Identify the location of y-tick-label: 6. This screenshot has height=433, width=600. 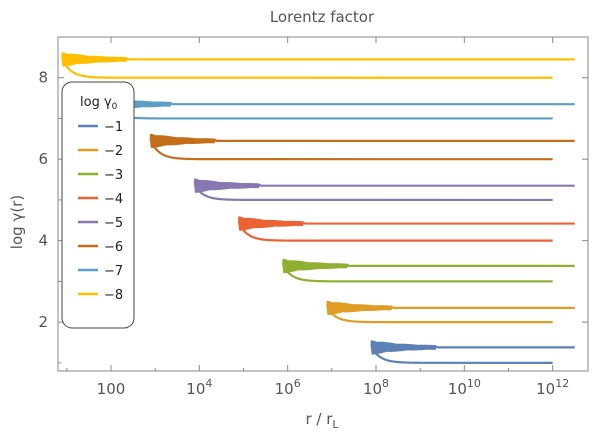
(43, 159).